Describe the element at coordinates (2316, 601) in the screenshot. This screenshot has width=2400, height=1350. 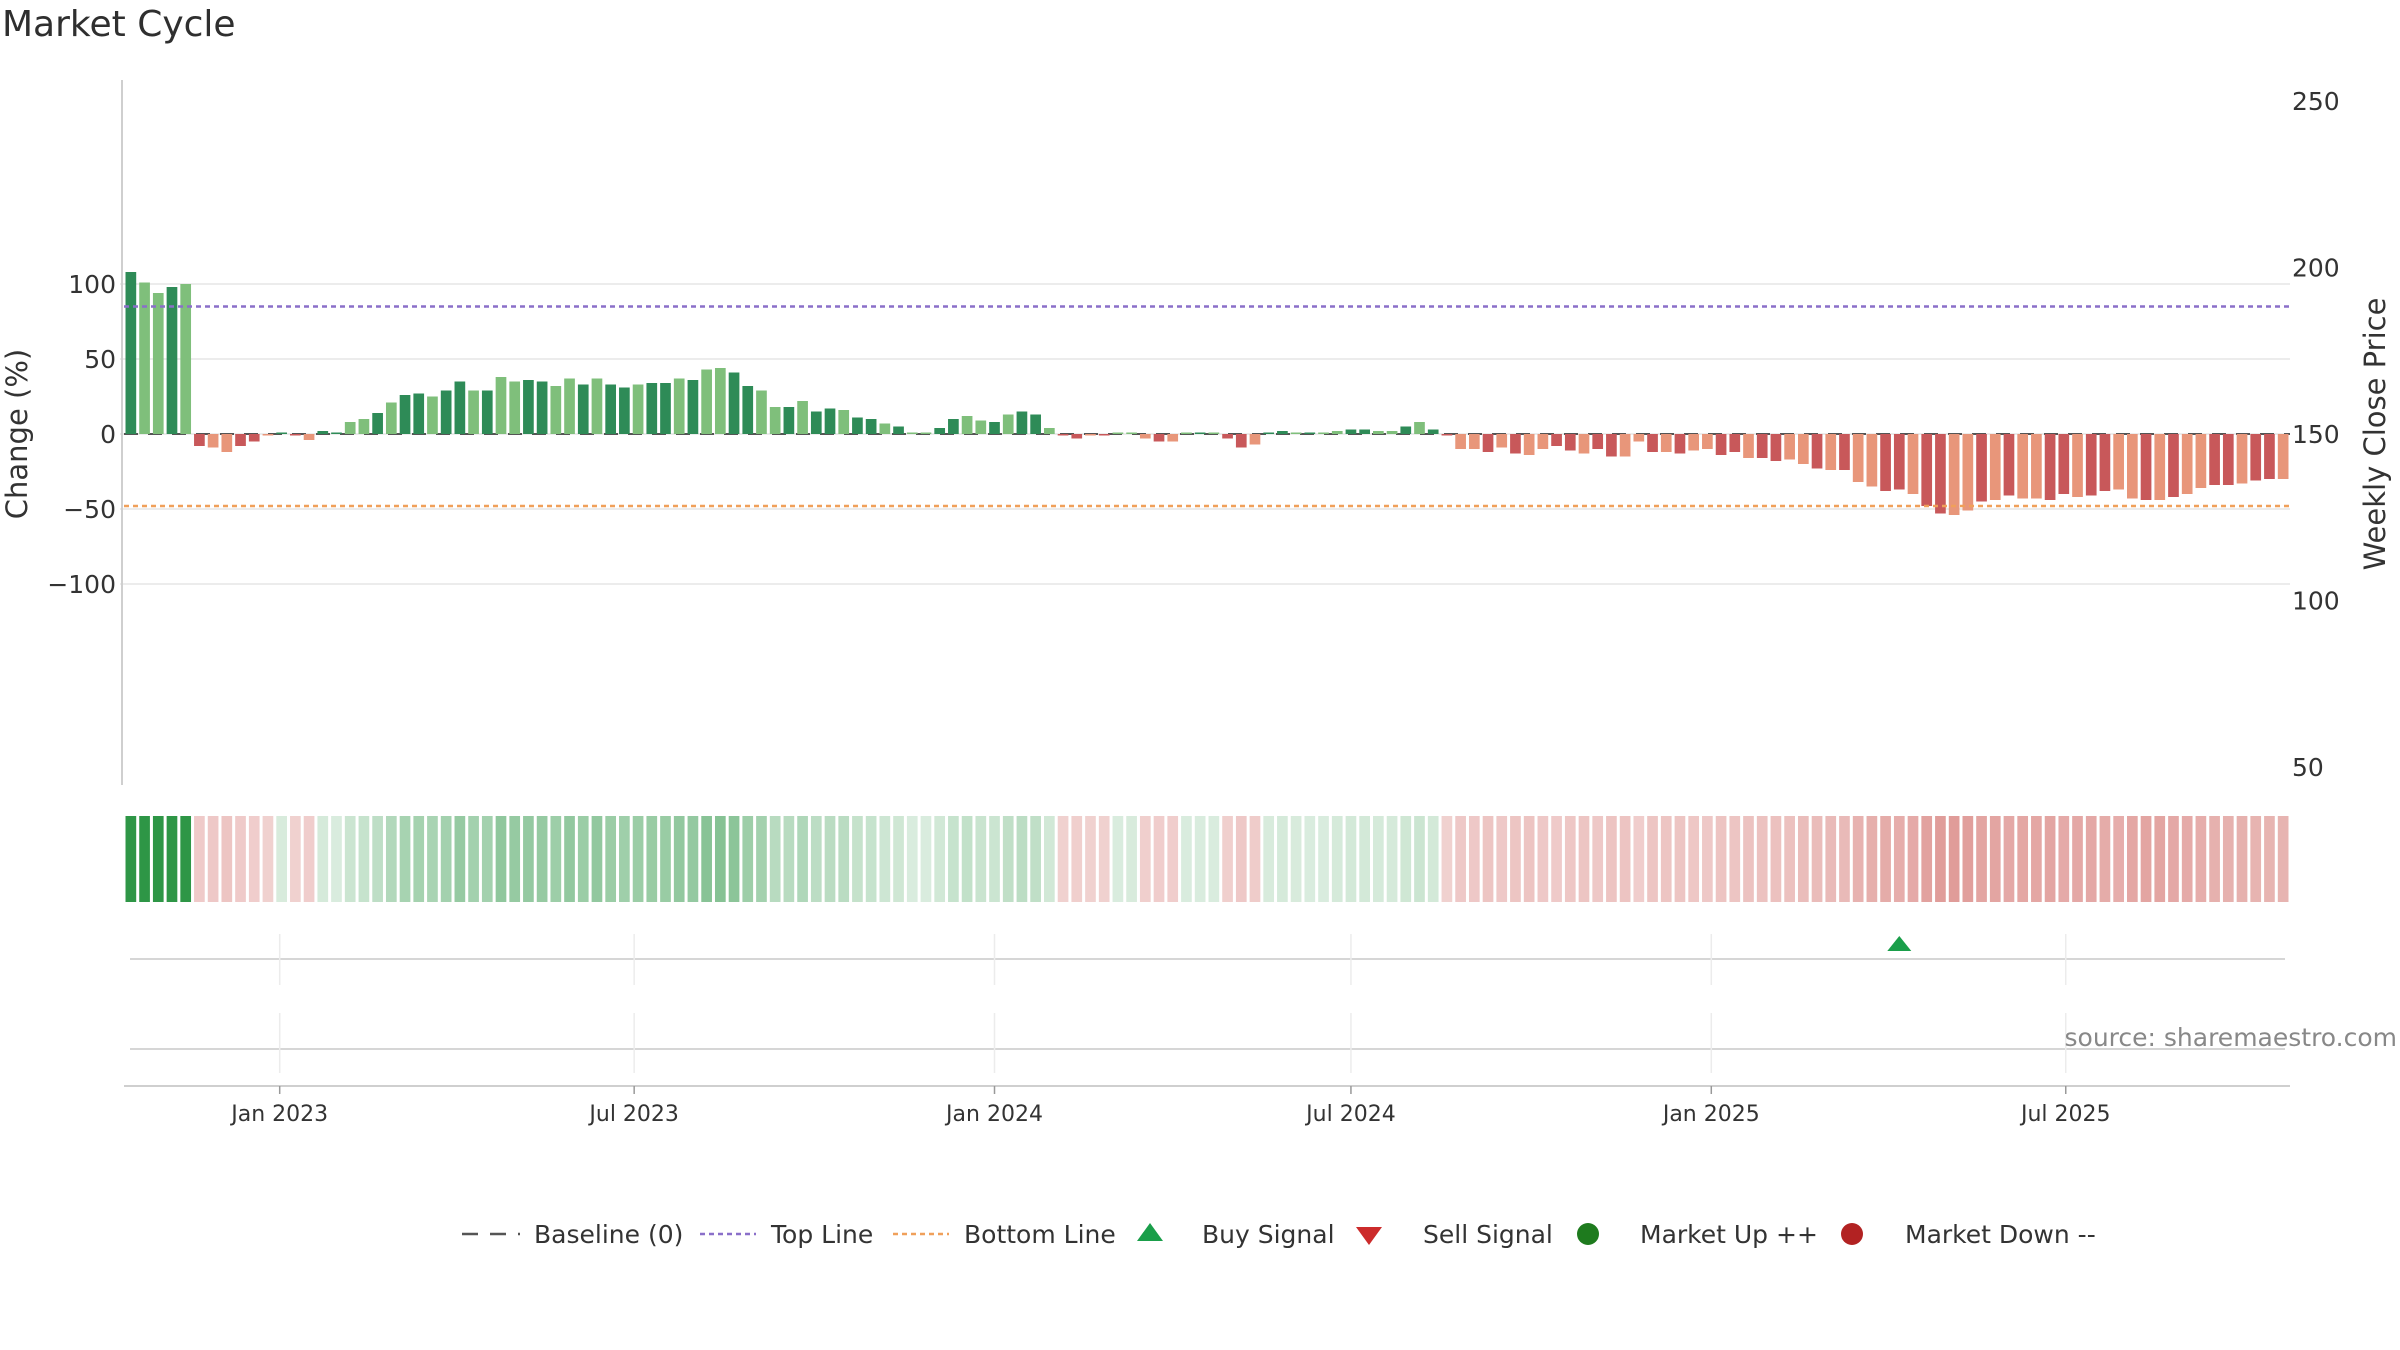
I see `y-right-tick-label: 100` at that location.